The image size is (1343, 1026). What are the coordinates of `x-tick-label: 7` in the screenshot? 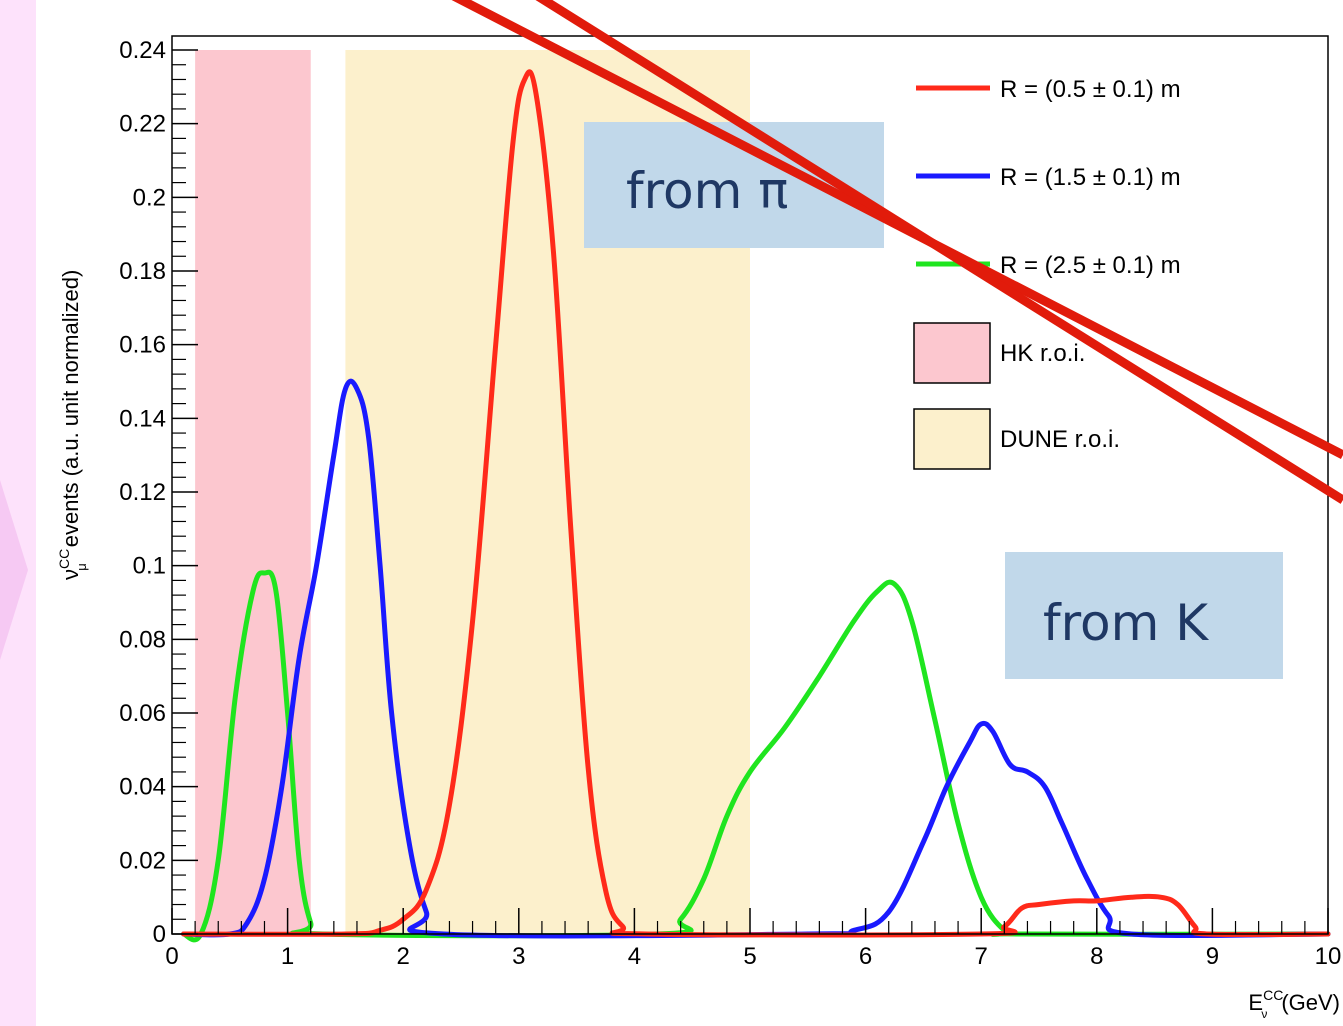 It's located at (981, 956).